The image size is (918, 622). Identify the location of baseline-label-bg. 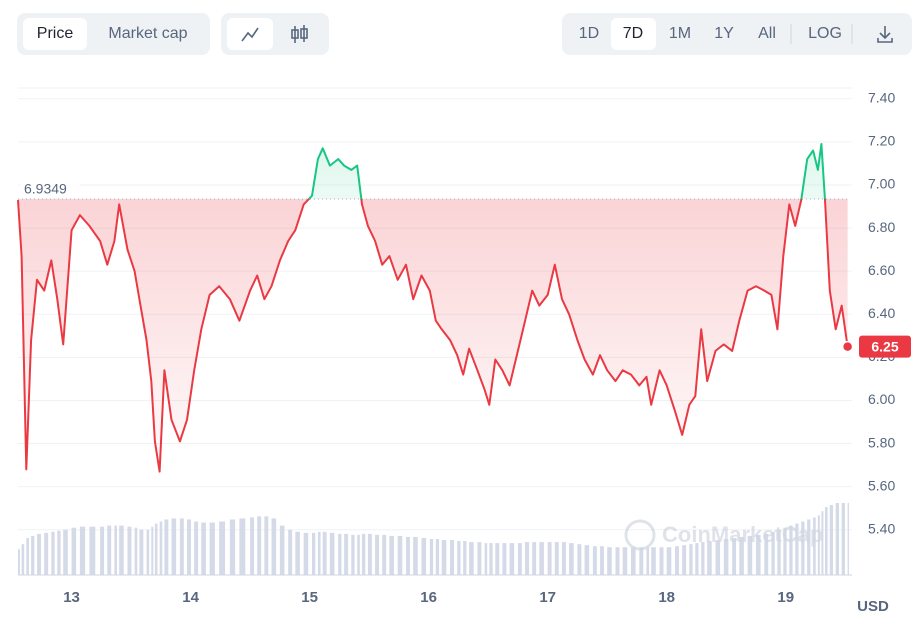
(50, 189).